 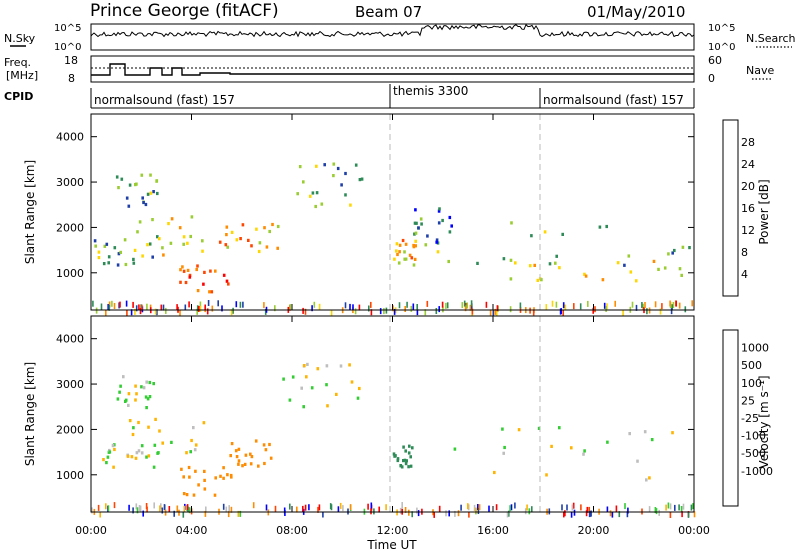 I want to click on y-tick-label: 4000, so click(x=70, y=137).